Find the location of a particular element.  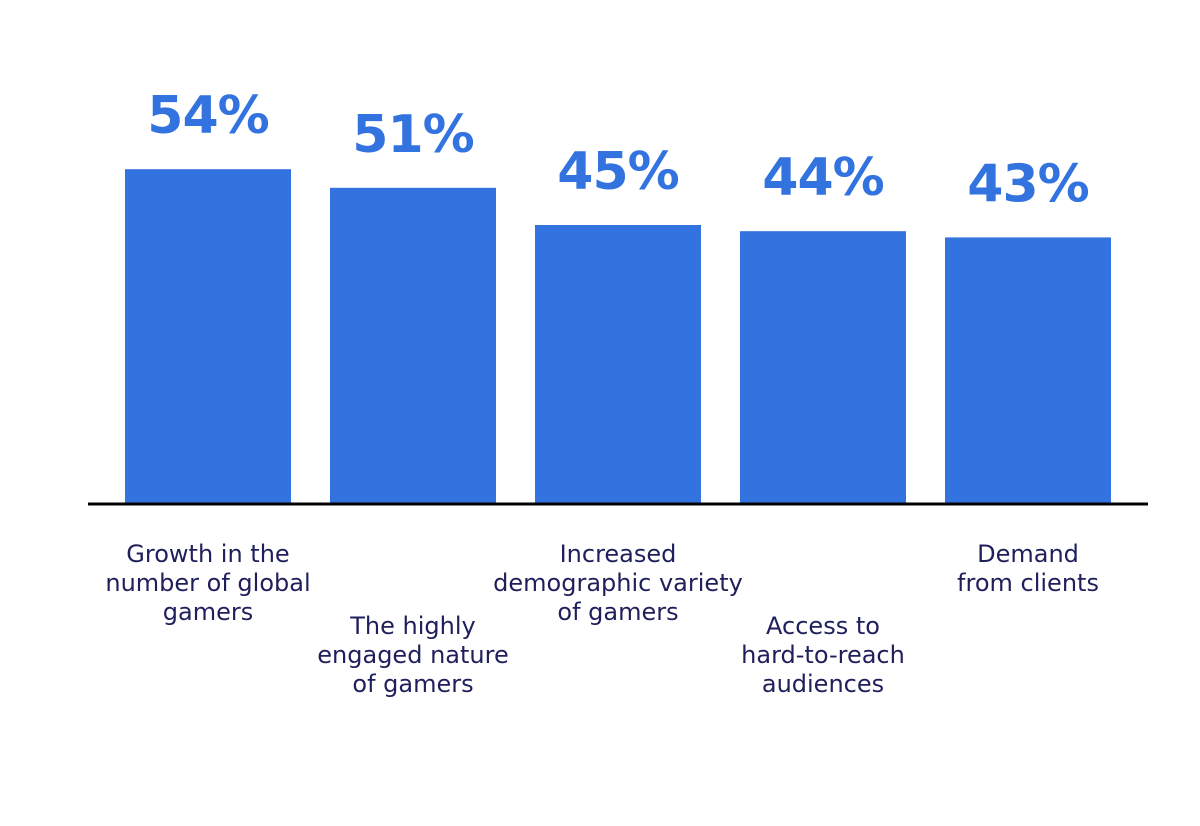

category-label-3: Access to hard-to-reach audiences is located at coordinates (823, 655).